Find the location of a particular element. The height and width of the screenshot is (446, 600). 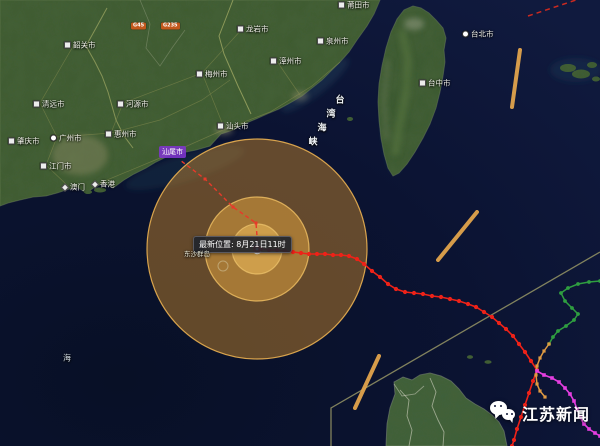

forecast-track-red-dashed is located at coordinates (219, 204).